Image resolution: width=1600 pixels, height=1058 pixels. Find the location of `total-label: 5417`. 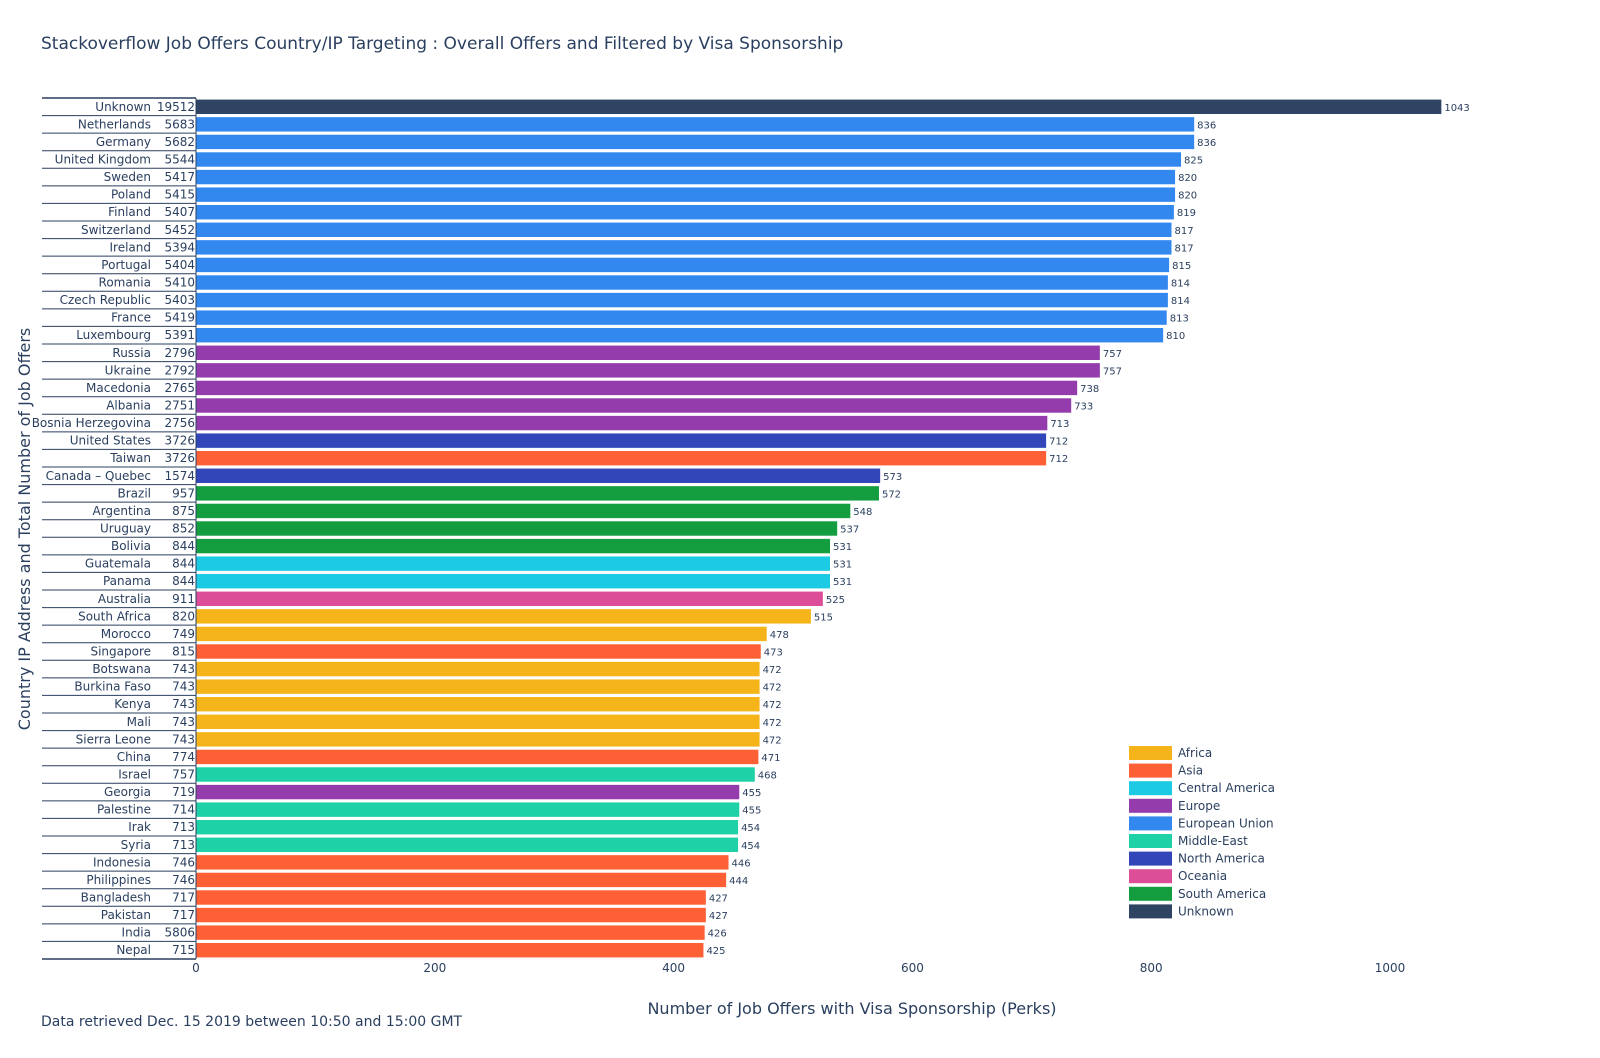

total-label: 5417 is located at coordinates (179, 177).